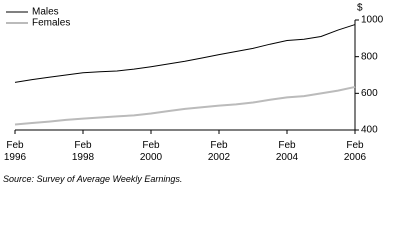 This screenshot has height=240, width=397. I want to click on series-line, so click(185, 105).